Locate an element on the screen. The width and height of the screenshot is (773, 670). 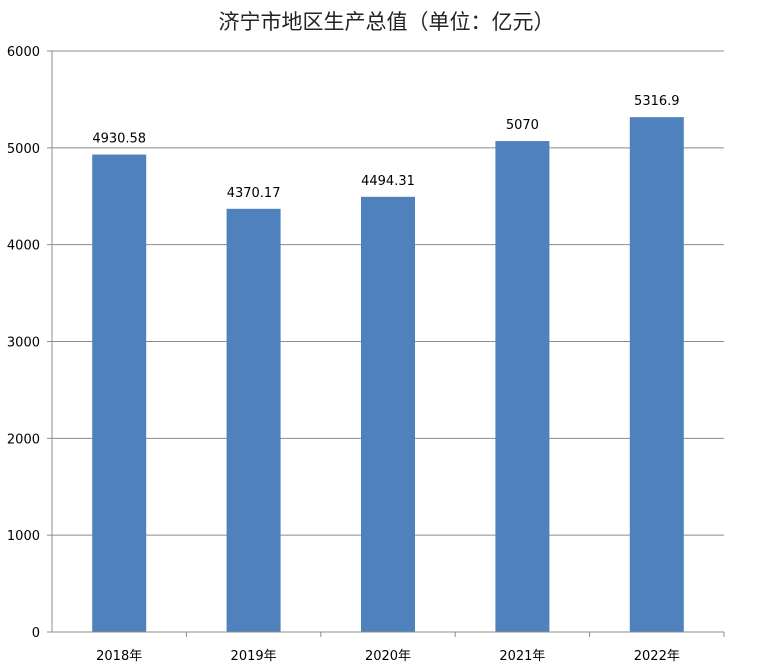
chart-title: 济宁市地区生产总值（单位：亿元） is located at coordinates (386, 22).